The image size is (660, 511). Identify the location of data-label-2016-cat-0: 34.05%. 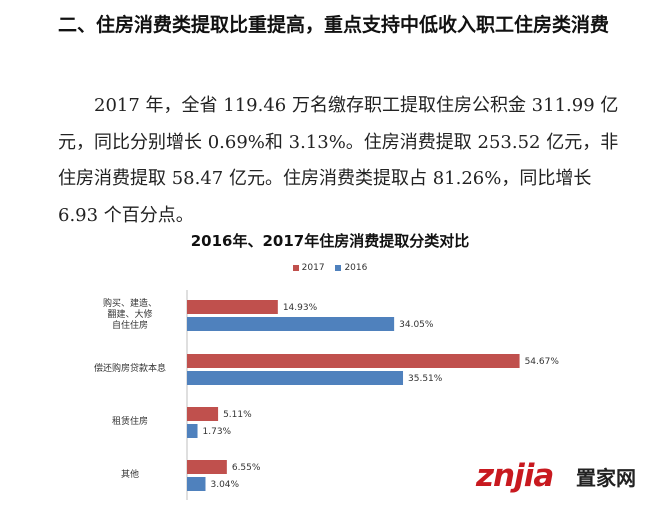
(416, 325).